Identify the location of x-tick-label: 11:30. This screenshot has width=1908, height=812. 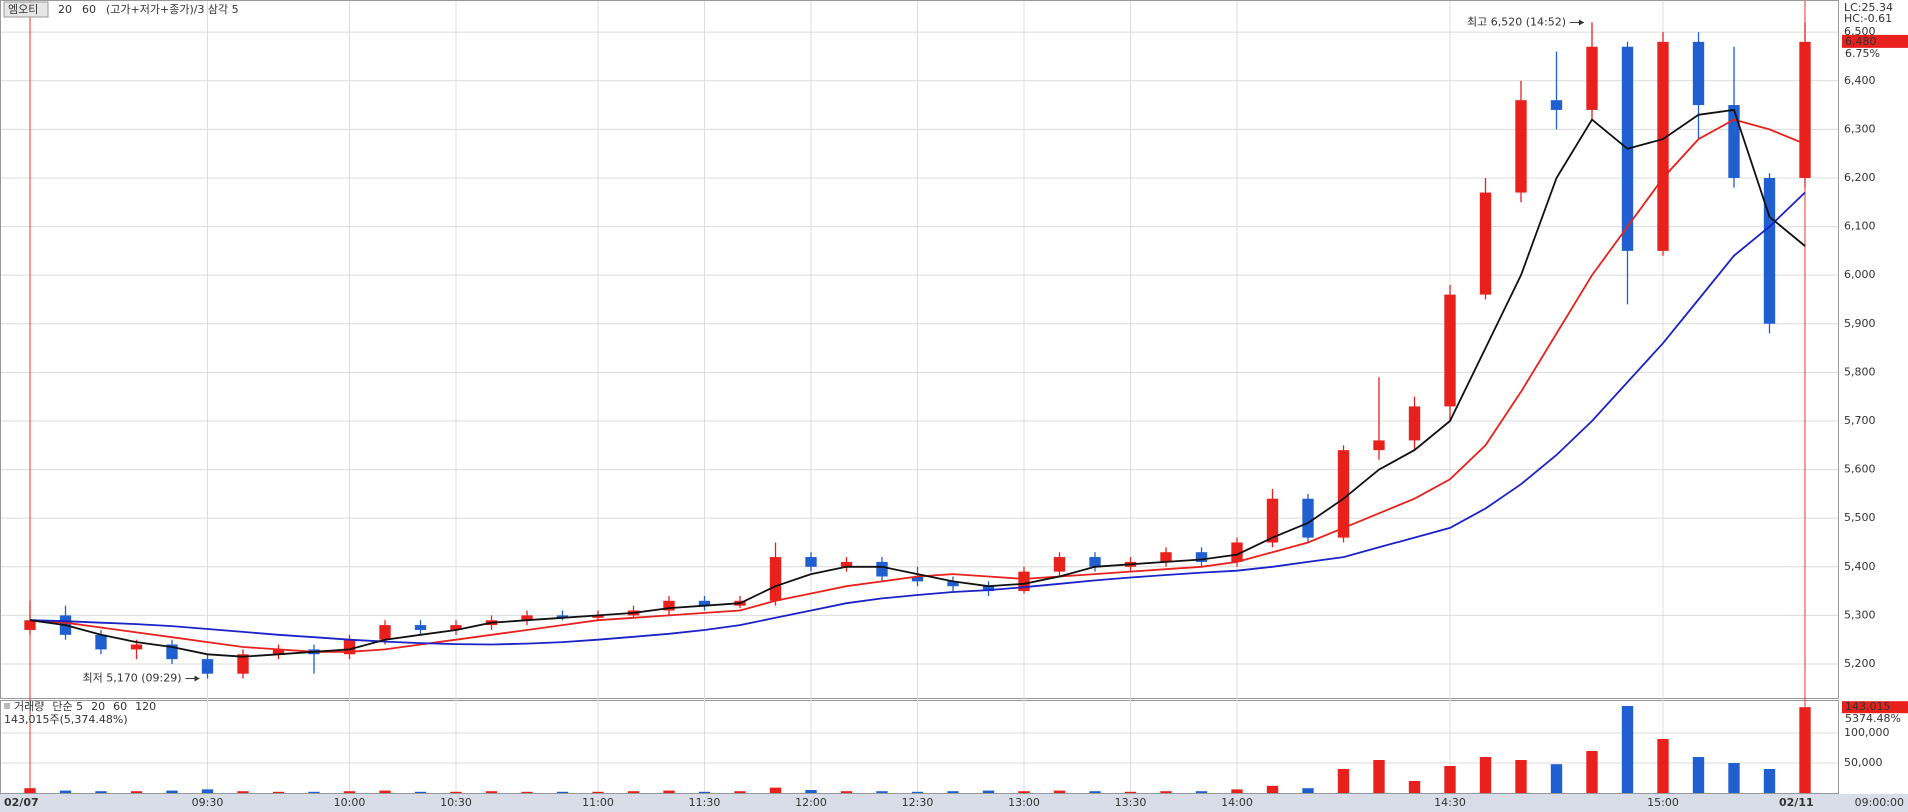
(705, 802).